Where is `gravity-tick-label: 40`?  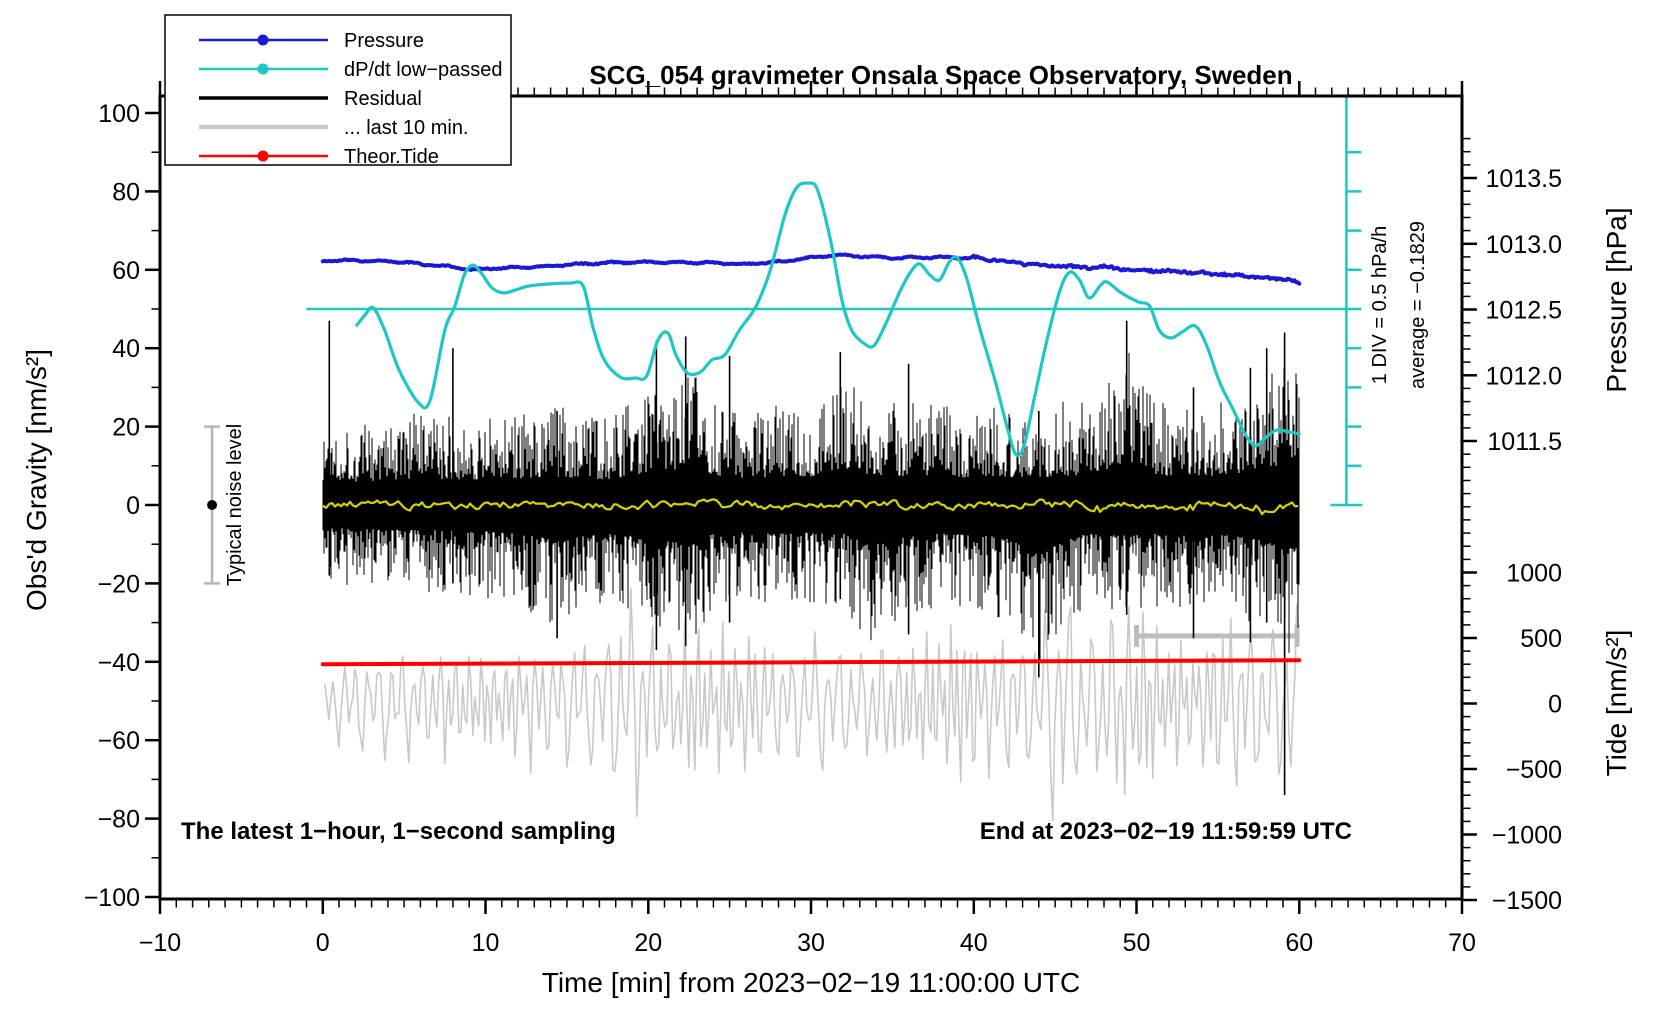
gravity-tick-label: 40 is located at coordinates (126, 349).